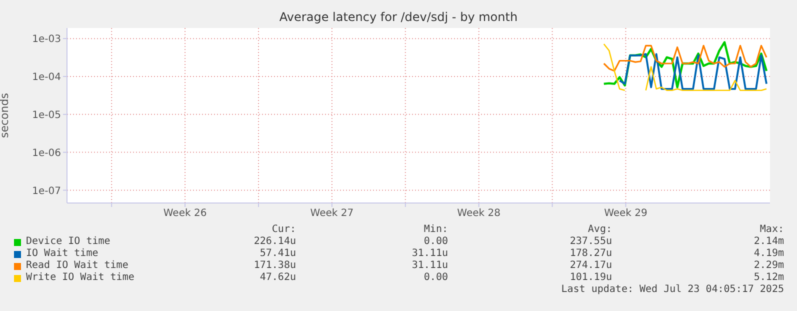 The image size is (797, 311). Describe the element at coordinates (769, 241) in the screenshot. I see `text: 2.14m` at that location.